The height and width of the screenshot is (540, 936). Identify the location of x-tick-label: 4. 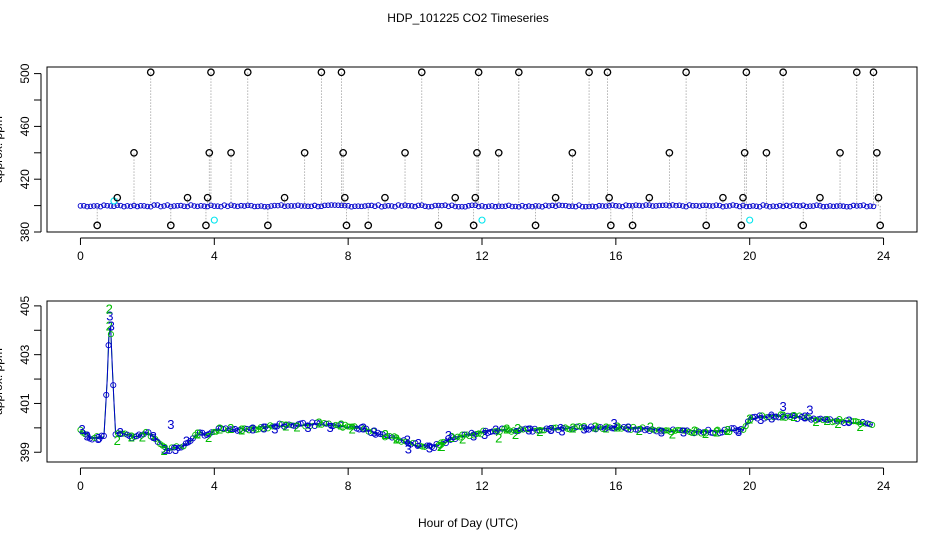
(214, 486).